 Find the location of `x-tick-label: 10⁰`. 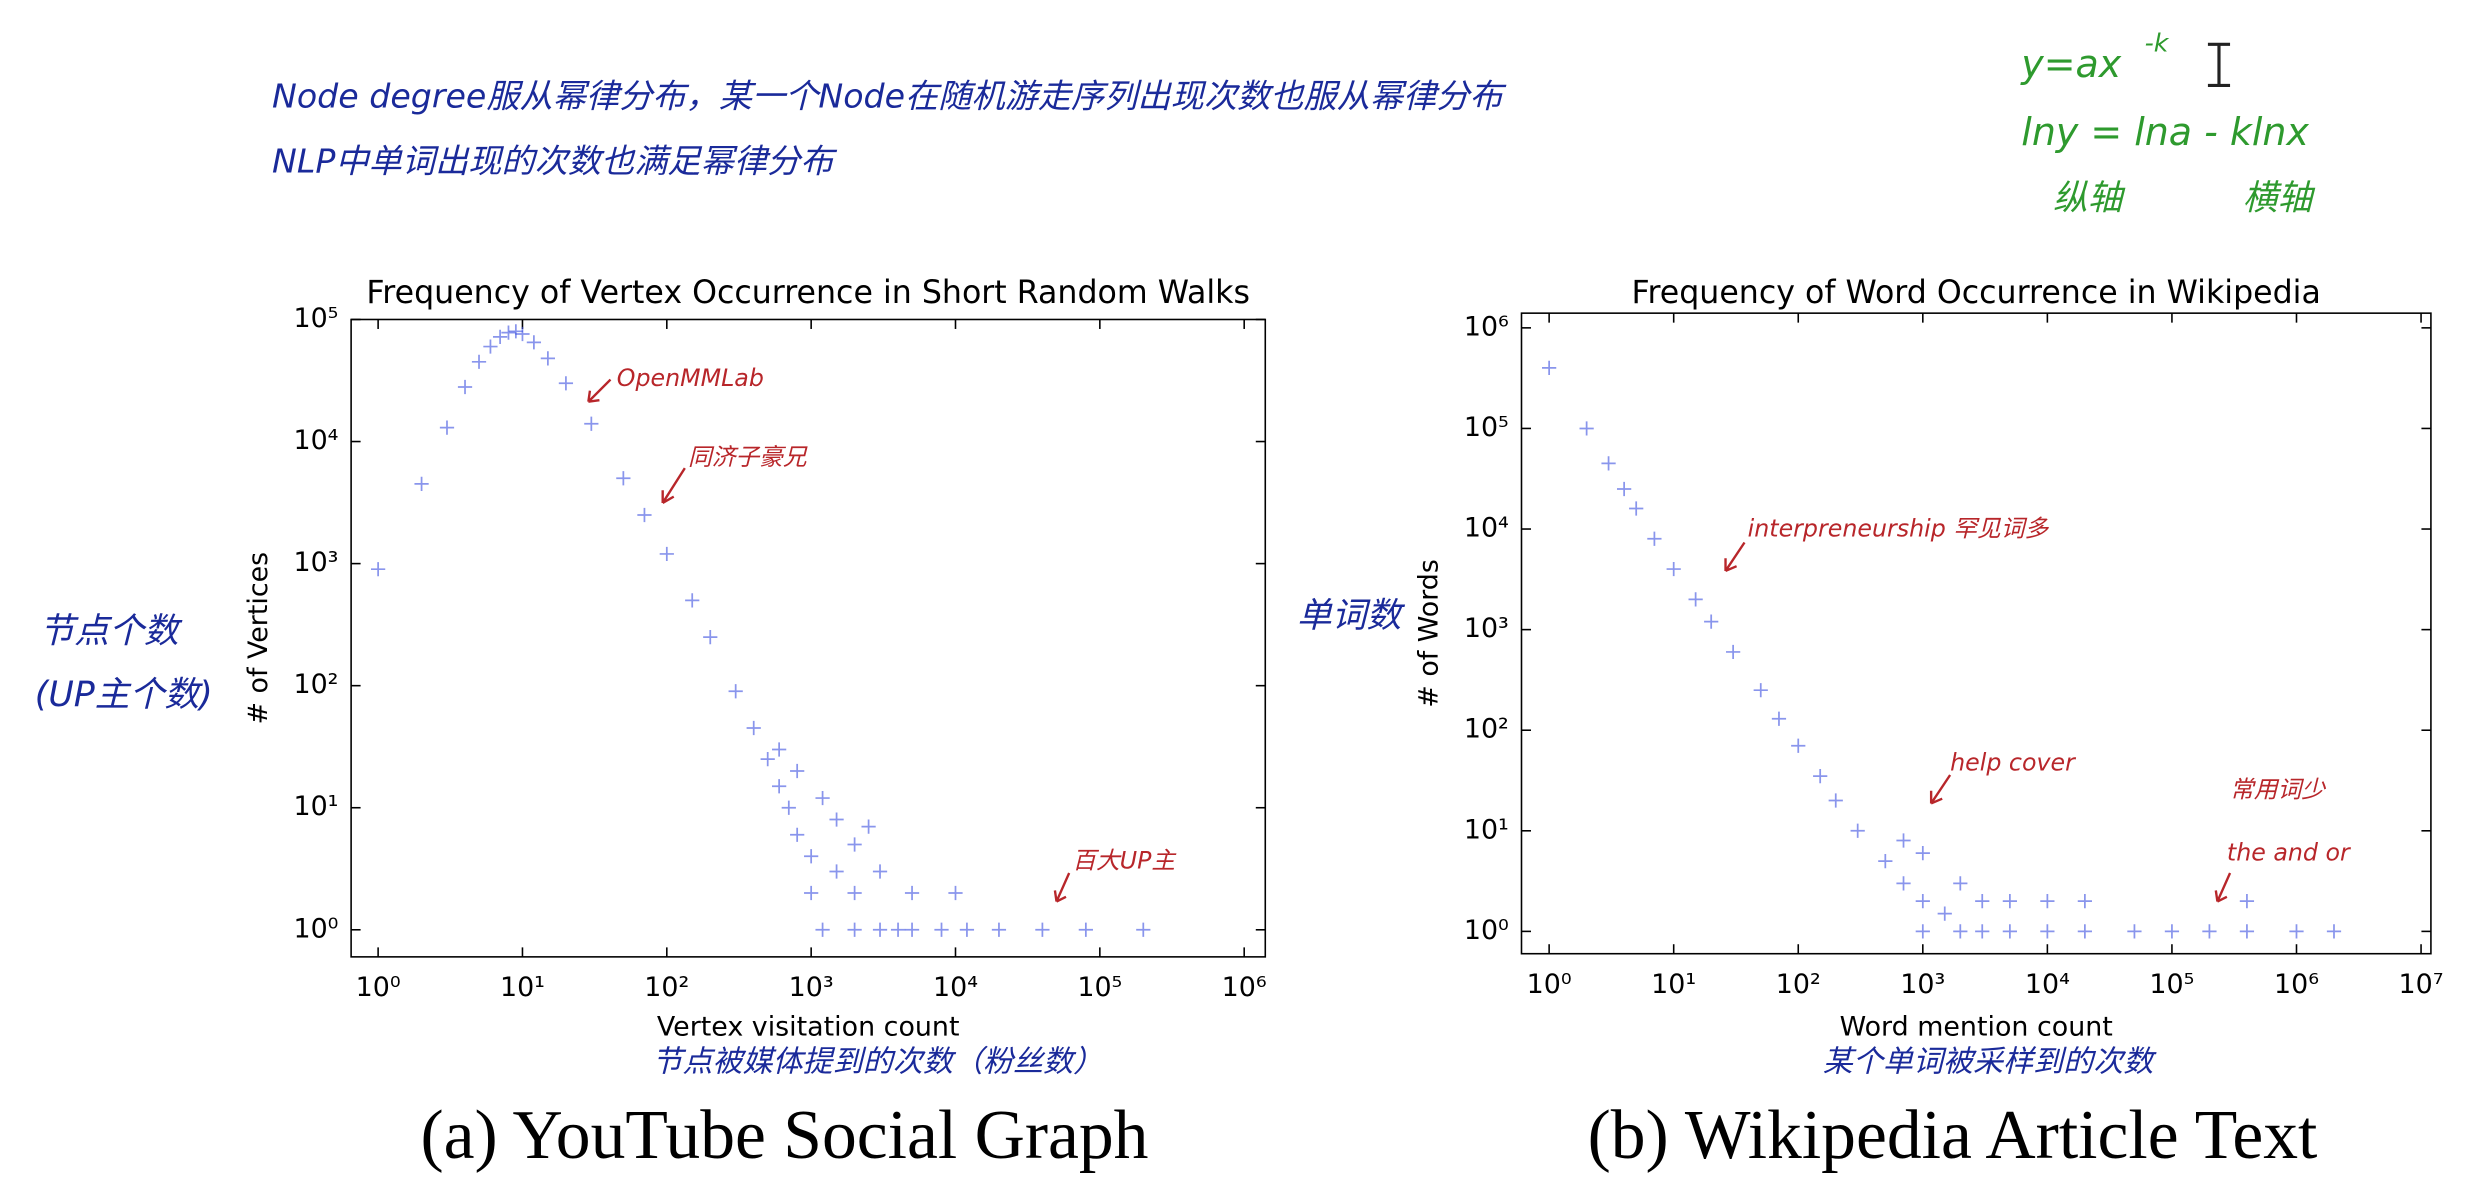

x-tick-label: 10⁰ is located at coordinates (1549, 984).